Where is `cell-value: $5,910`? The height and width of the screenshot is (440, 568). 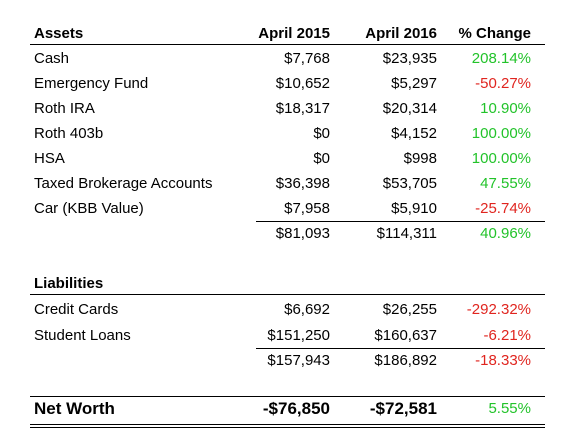
cell-value: $5,910 is located at coordinates (414, 208).